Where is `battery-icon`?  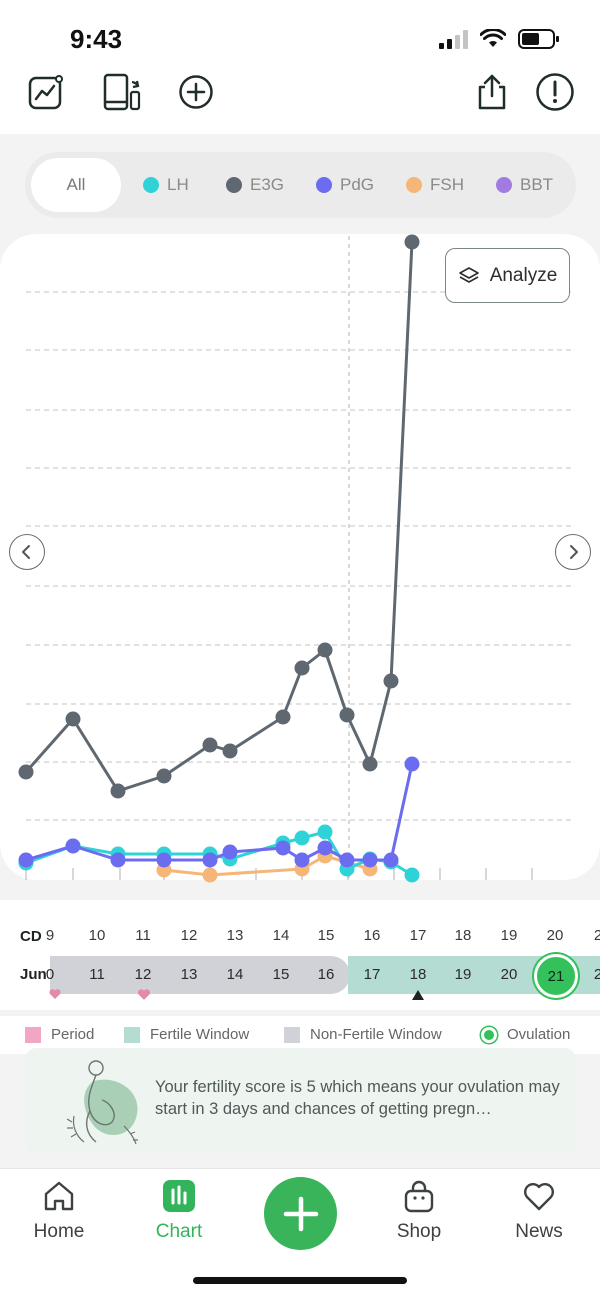 battery-icon is located at coordinates (538, 39).